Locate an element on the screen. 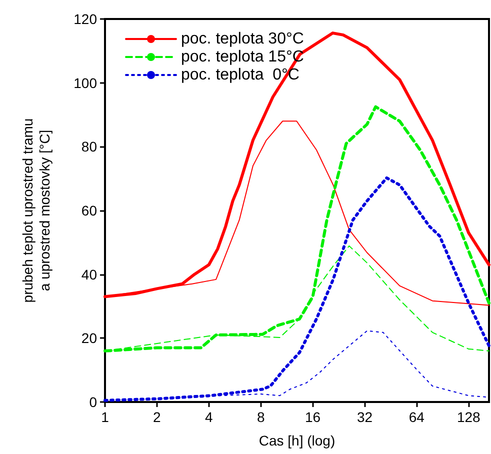  y-tick-label: 60 is located at coordinates (89, 210).